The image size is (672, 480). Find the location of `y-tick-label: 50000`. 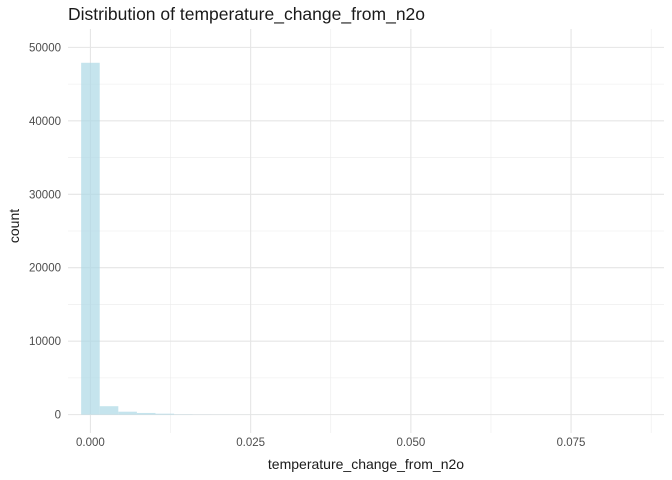

y-tick-label: 50000 is located at coordinates (45, 48).